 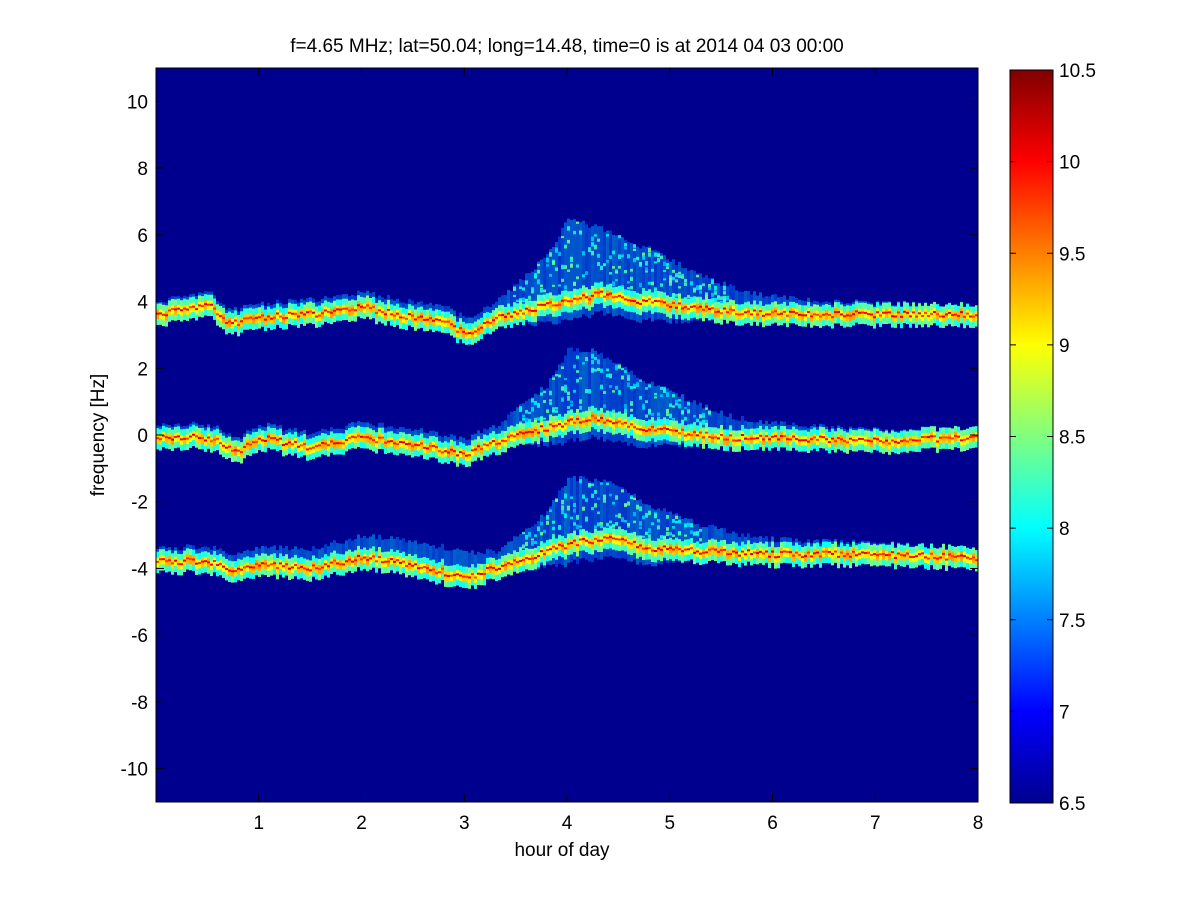 I want to click on x-tick-label: 1, so click(x=258, y=823).